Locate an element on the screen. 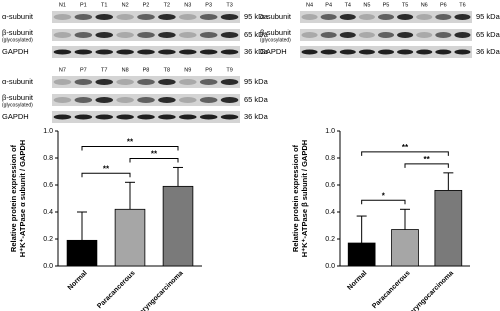 The width and height of the screenshot is (500, 311). lane-label: N7 is located at coordinates (62, 70).